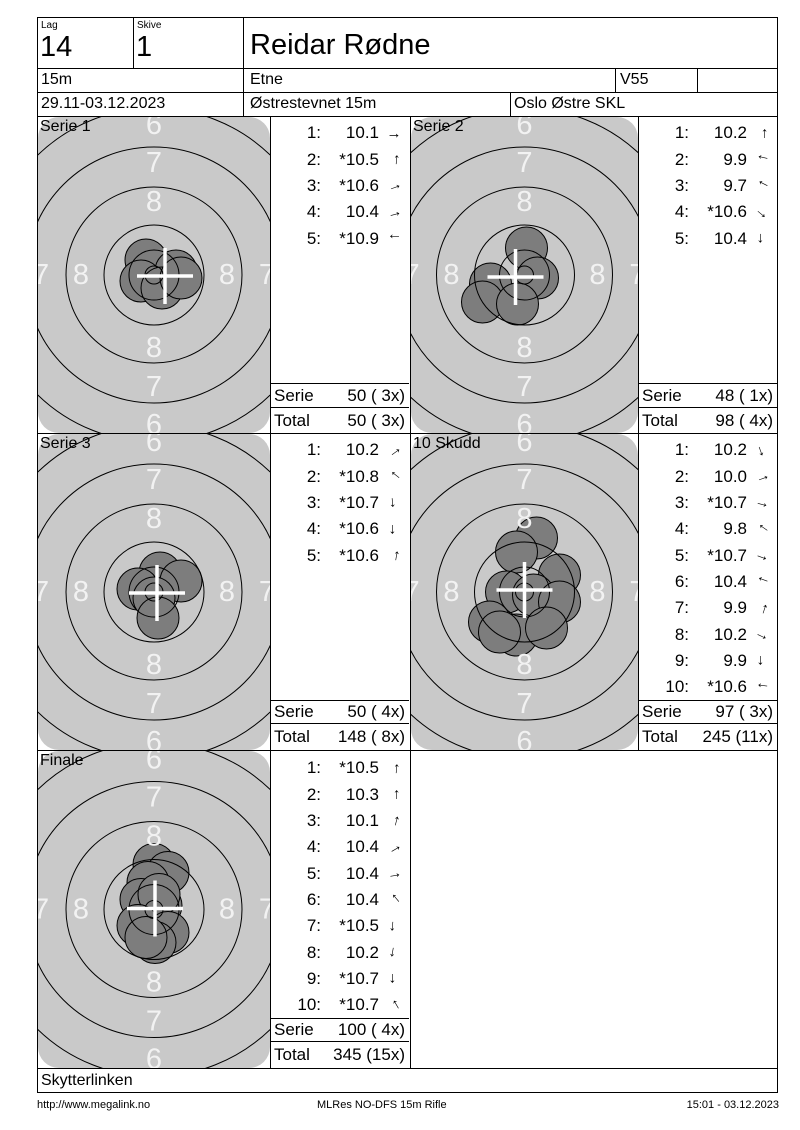 This screenshot has height=1130, width=800. I want to click on serie-label-row: Serie 50 ( 3x), so click(340, 395).